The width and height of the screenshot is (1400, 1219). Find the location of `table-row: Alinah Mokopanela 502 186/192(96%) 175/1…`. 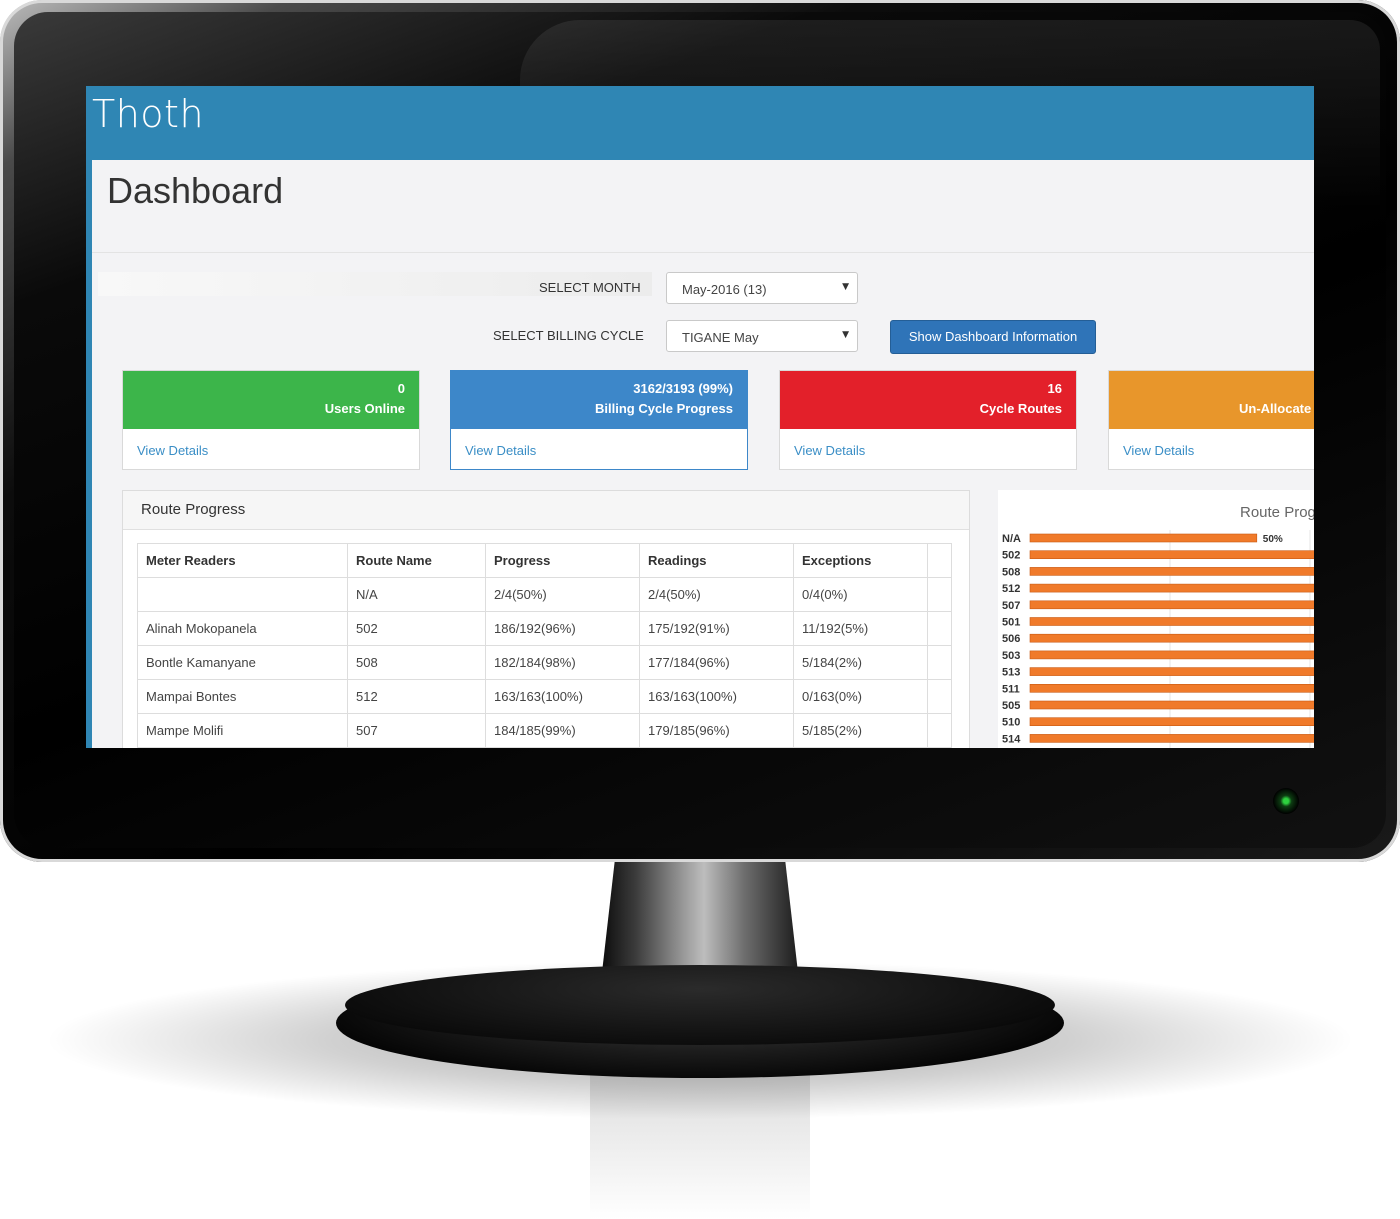

table-row: Alinah Mokopanela 502 186/192(96%) 175/1… is located at coordinates (544, 628).